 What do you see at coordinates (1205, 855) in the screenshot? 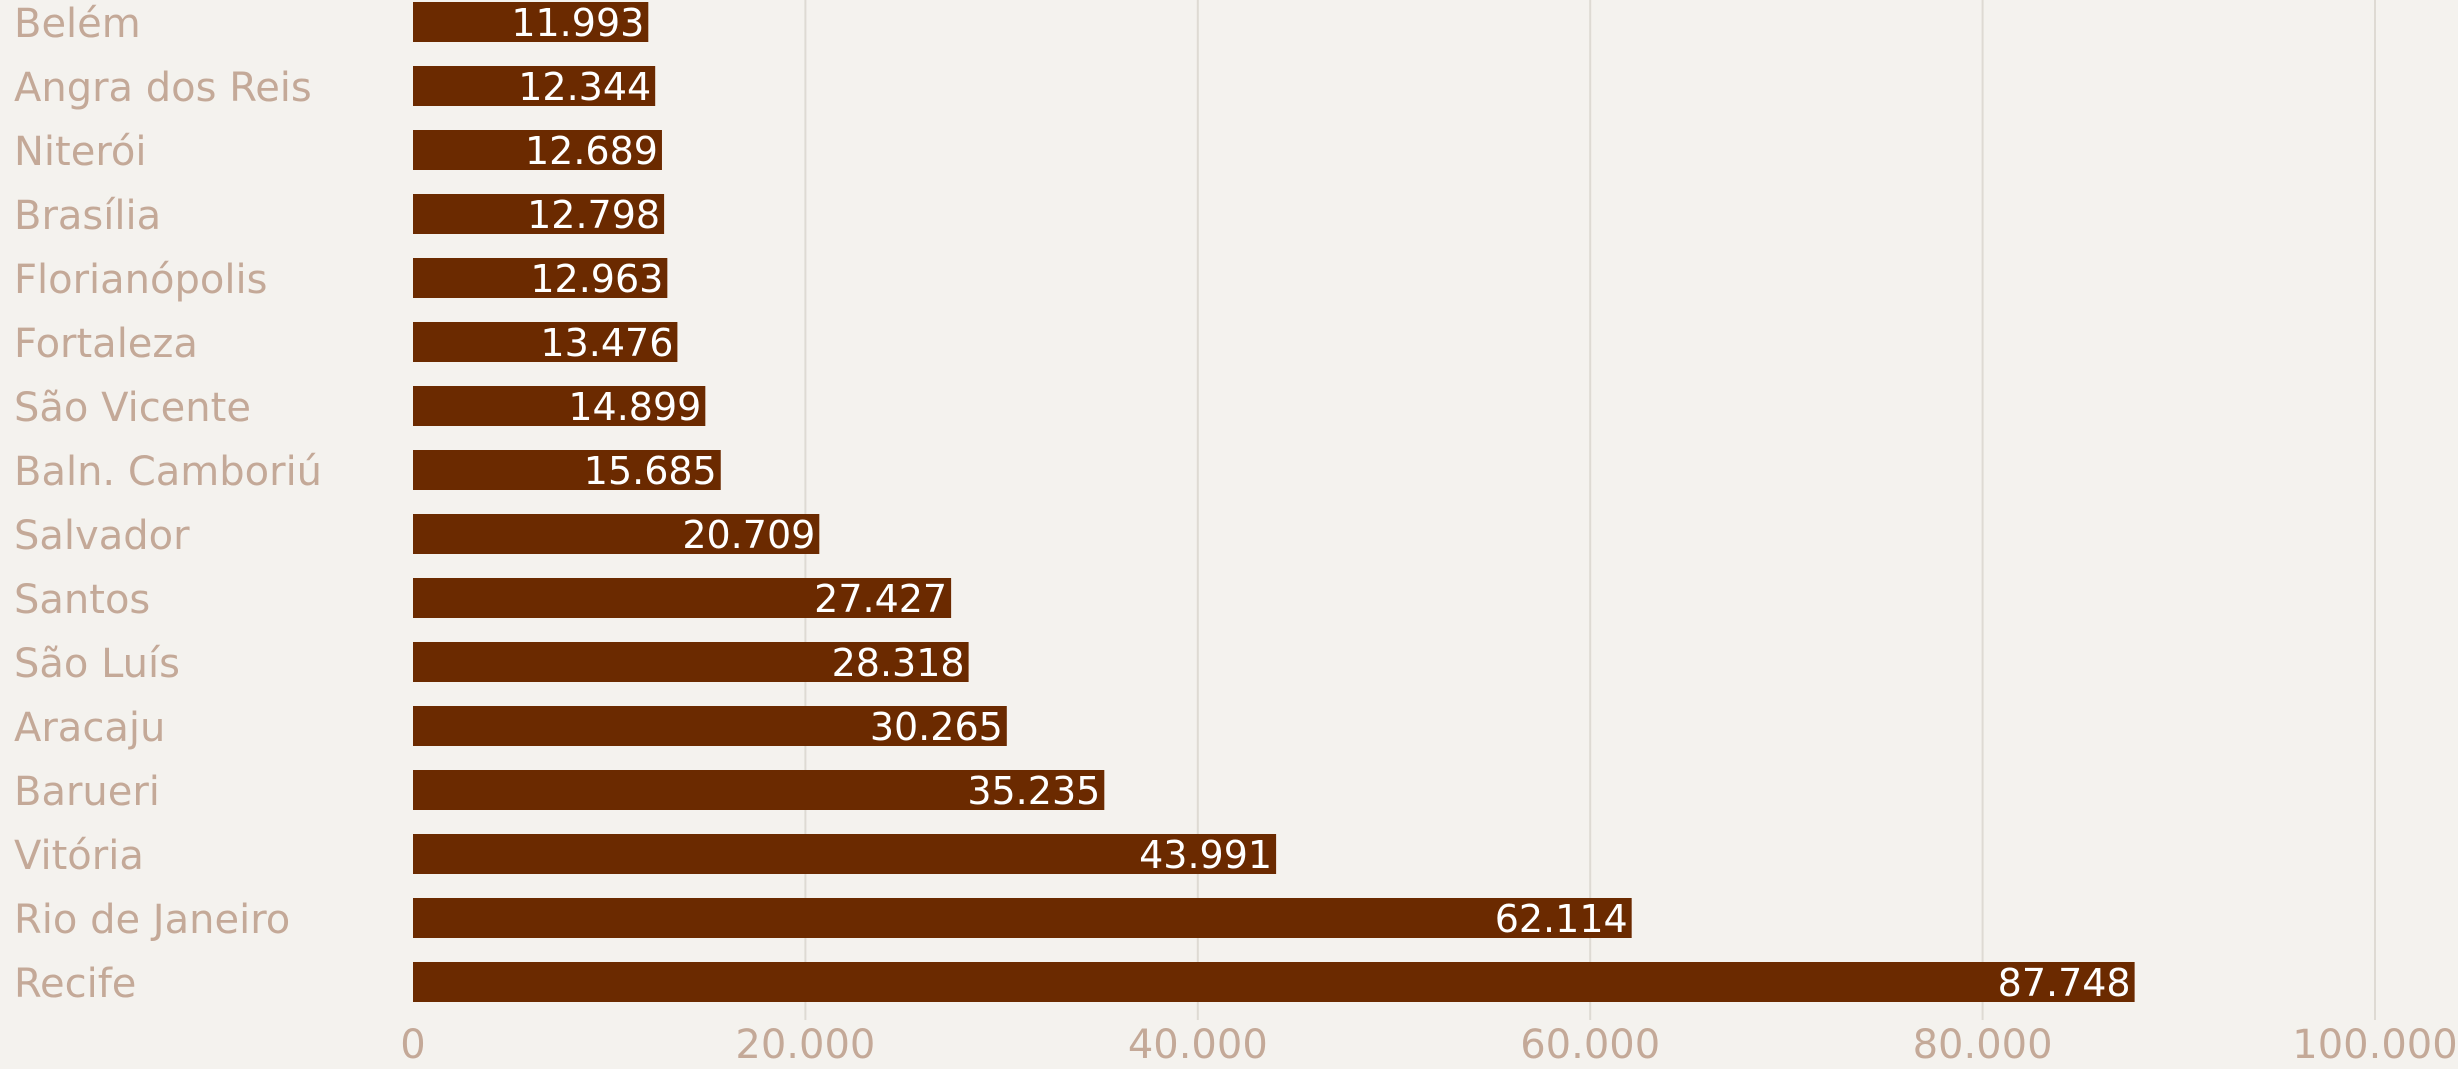
I see `bar-value-label: 43.991` at bounding box center [1205, 855].